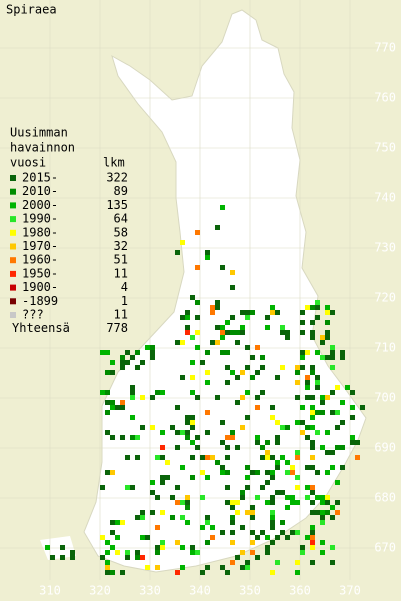 The image size is (401, 601). I want to click on legend-swatch, so click(13, 315).